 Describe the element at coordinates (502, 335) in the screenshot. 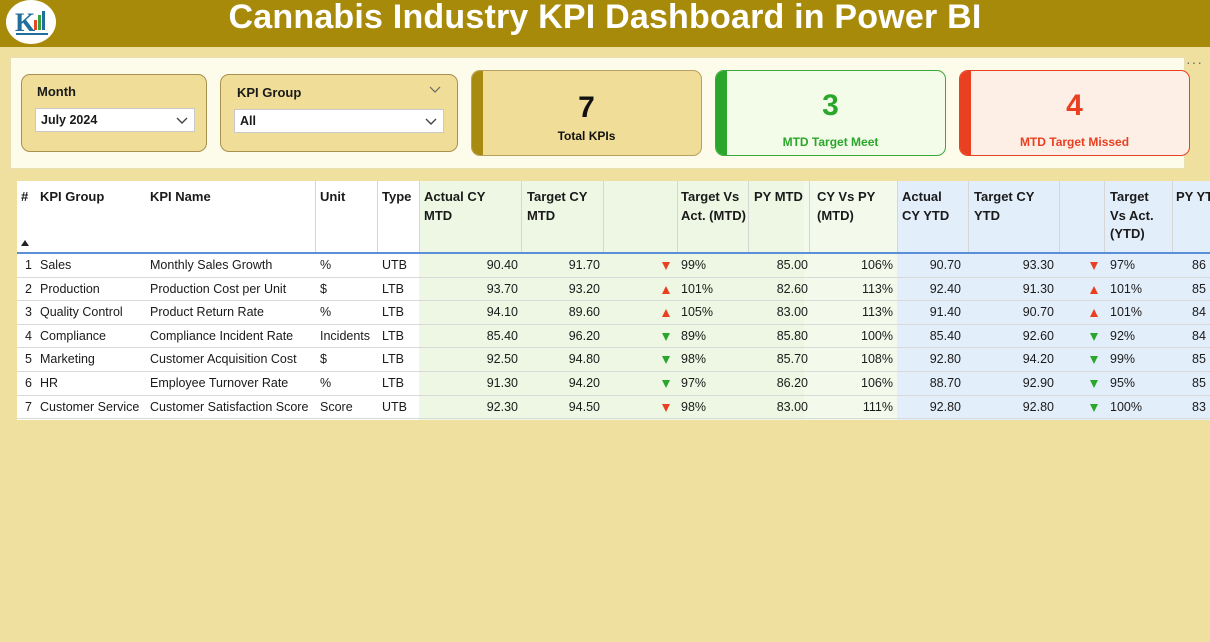

I see `cell-act-mtd: 85.40` at that location.